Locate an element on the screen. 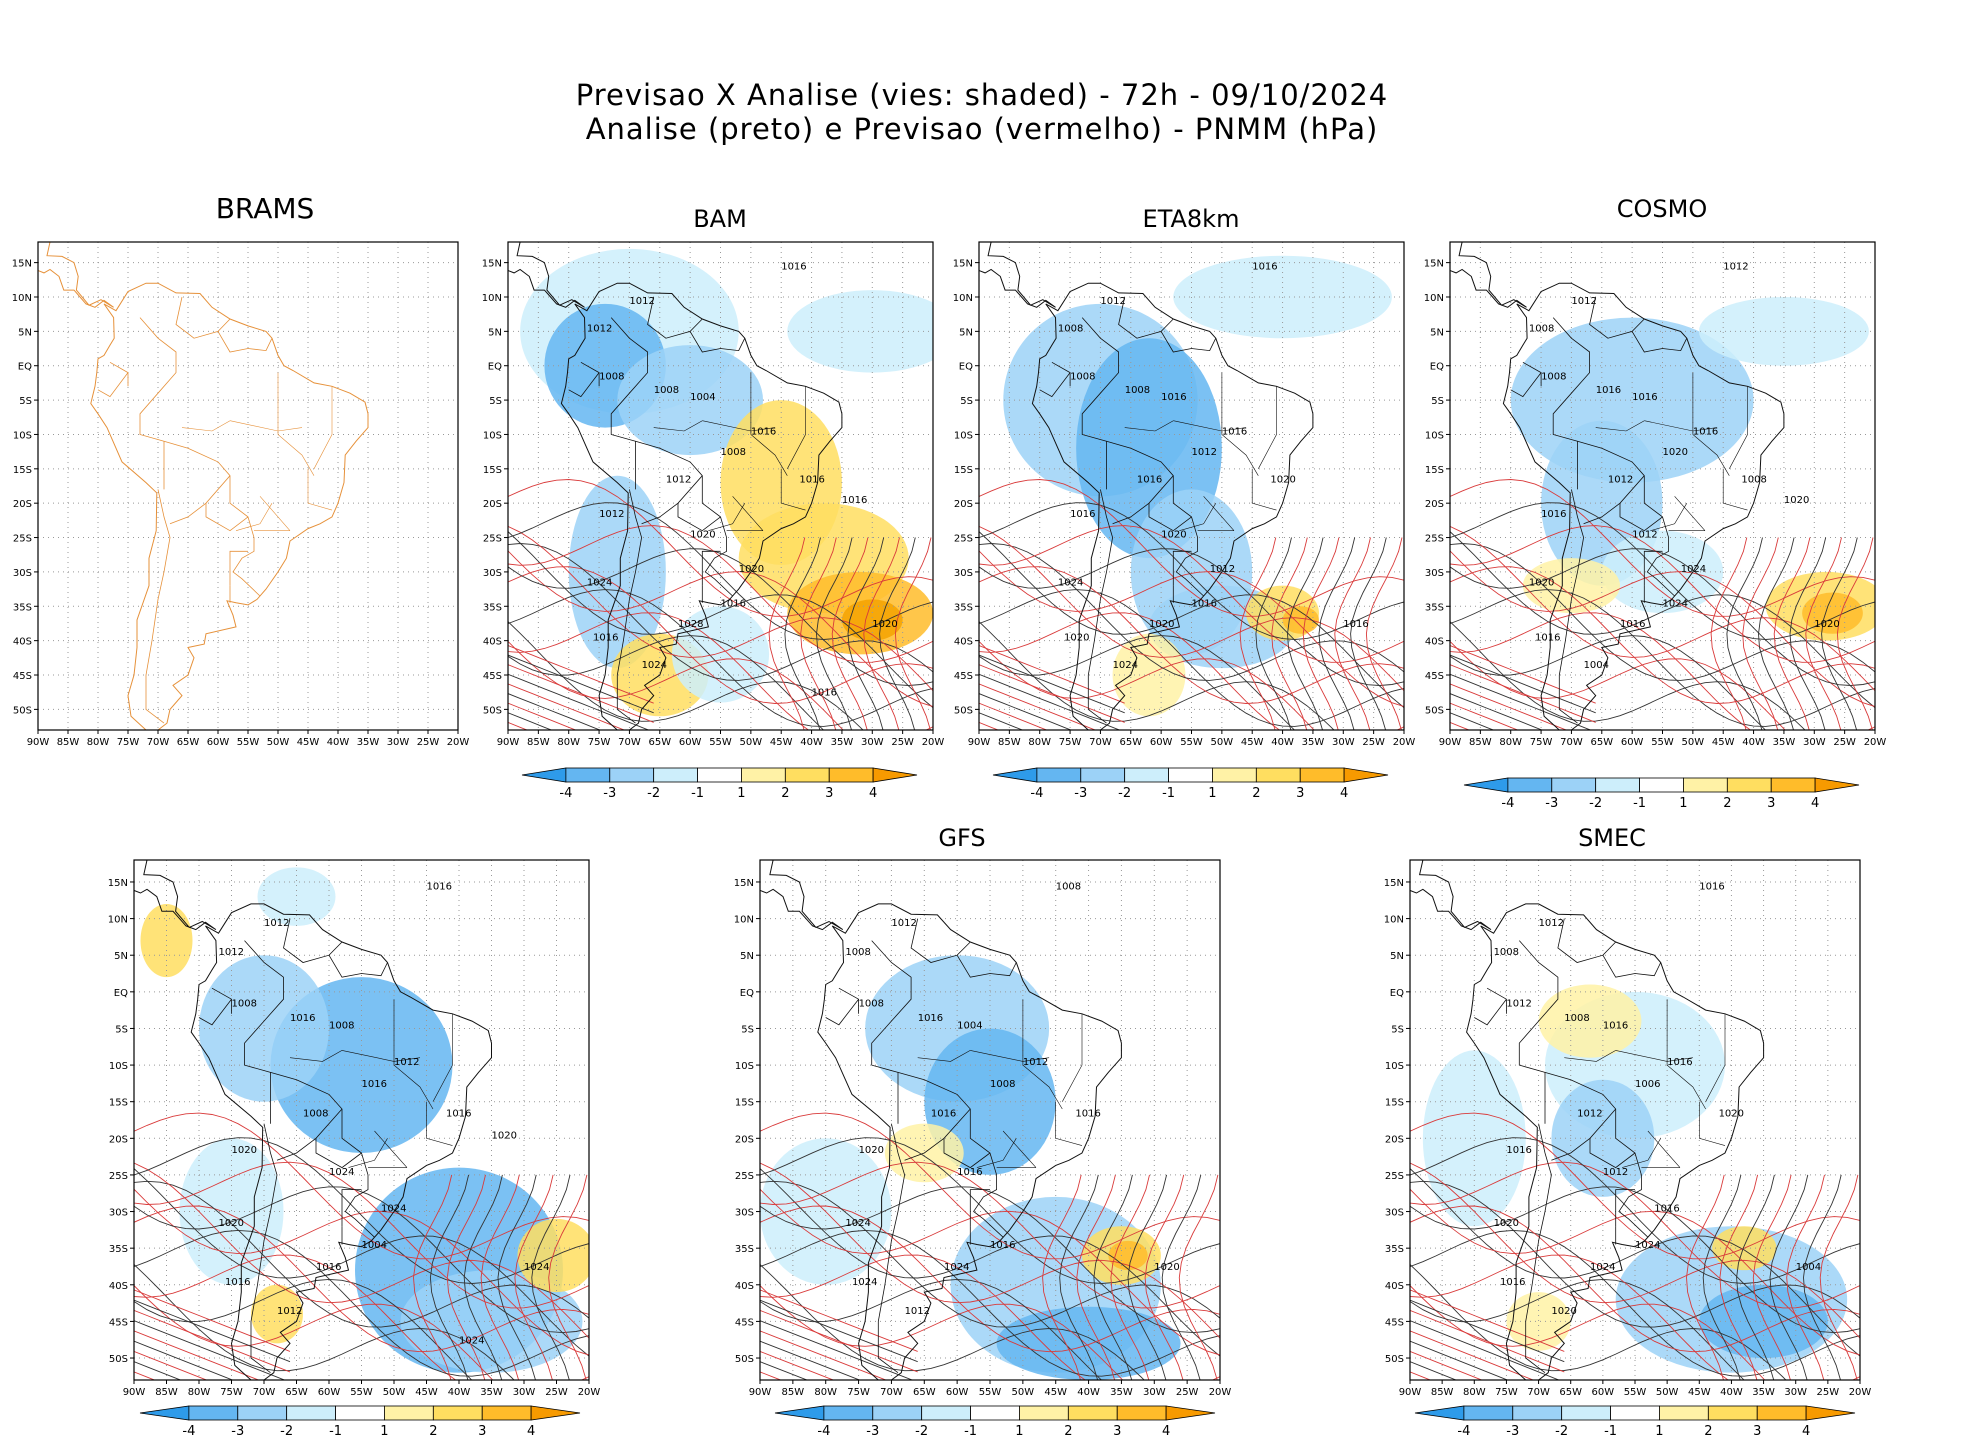 Image resolution: width=1964 pixels, height=1436 pixels. isobar-label: 1008 is located at coordinates (341, 1025).